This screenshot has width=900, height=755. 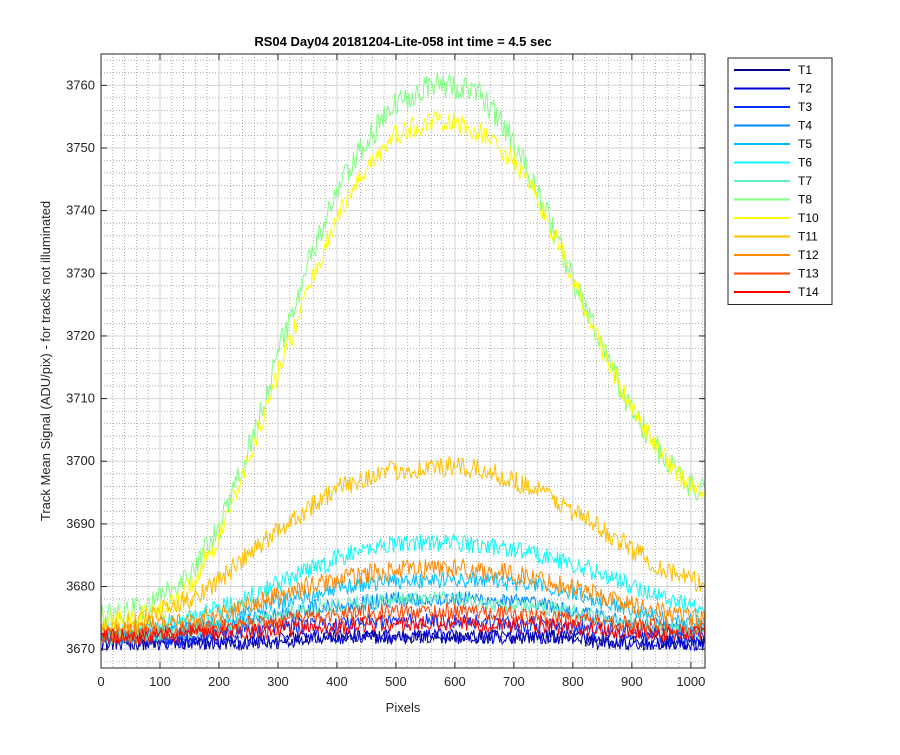 What do you see at coordinates (455, 681) in the screenshot?
I see `x-tick-label: 600` at bounding box center [455, 681].